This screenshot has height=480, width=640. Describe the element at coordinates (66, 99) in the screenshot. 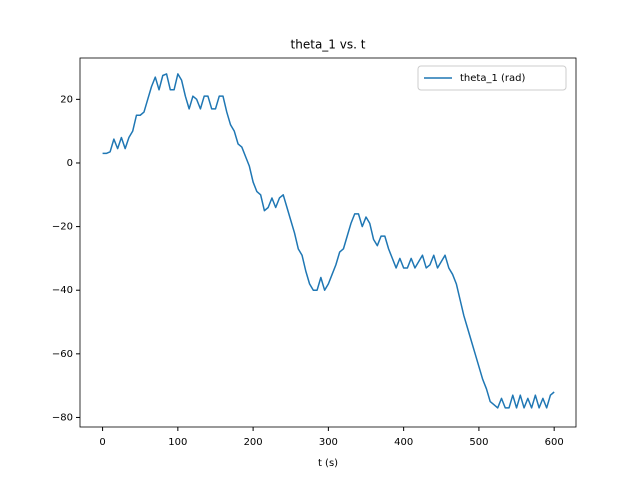

I see `y-tick-label: 20` at that location.